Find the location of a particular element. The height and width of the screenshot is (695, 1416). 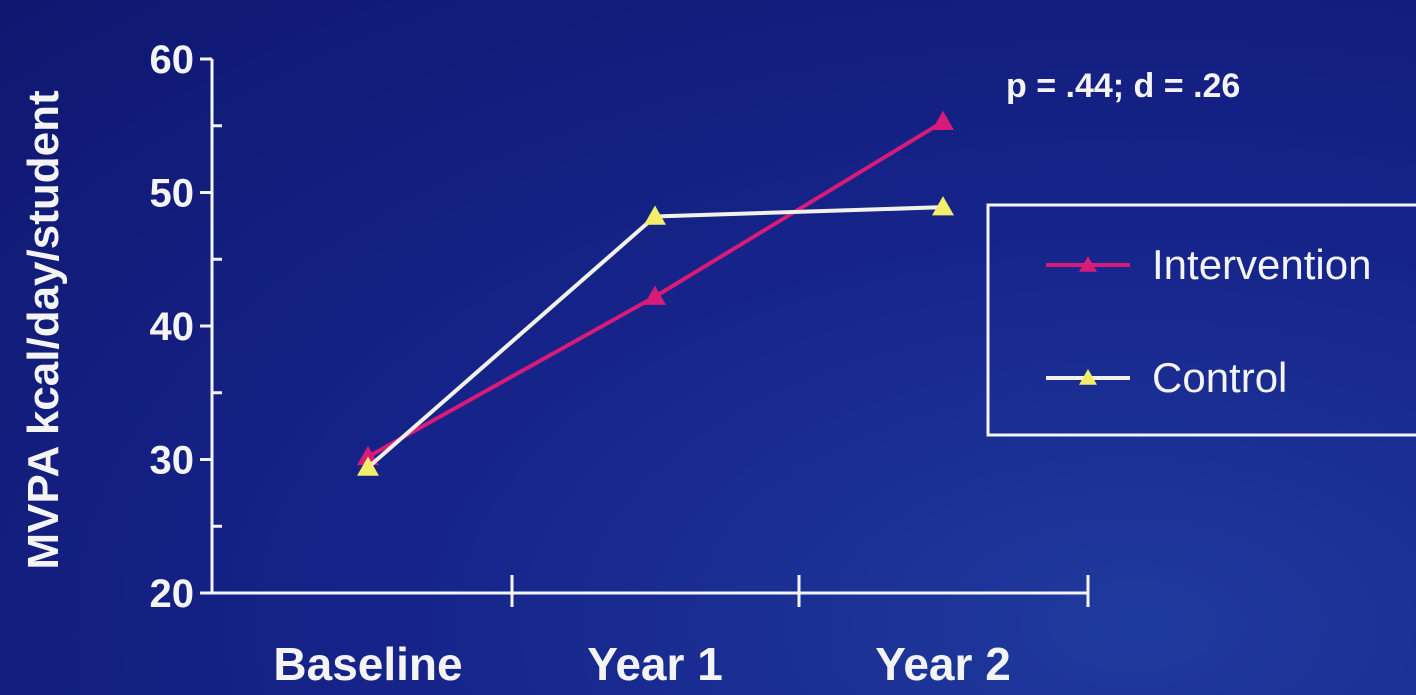

y-tick-label: 20 is located at coordinates (172, 594).